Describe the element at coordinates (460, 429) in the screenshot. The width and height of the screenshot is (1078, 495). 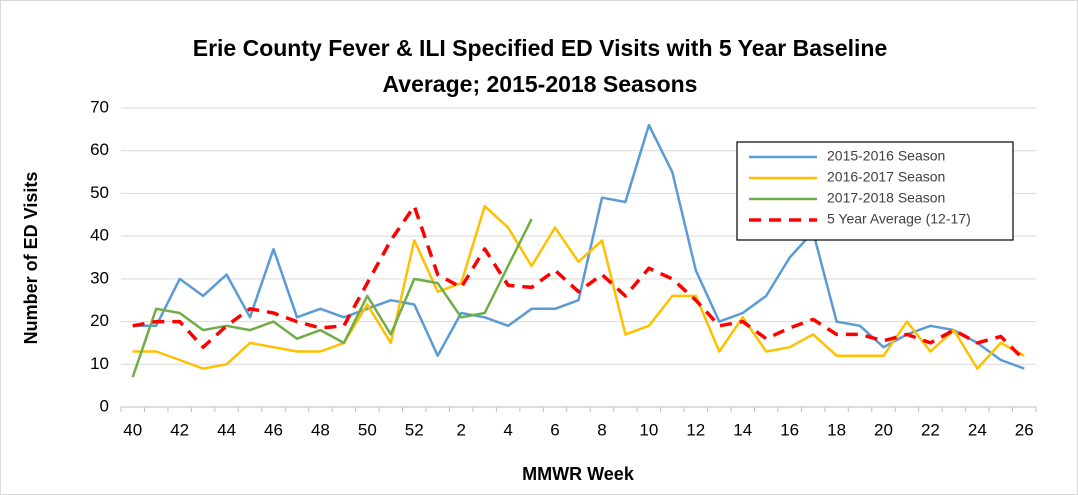
I see `x-tick-label: 2` at that location.